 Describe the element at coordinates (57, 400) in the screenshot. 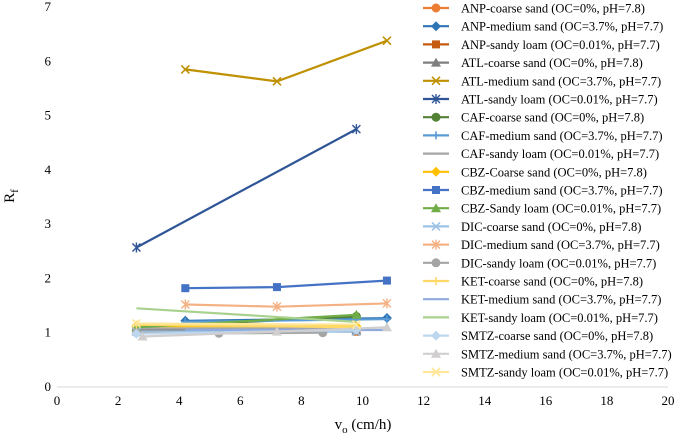

I see `x-tick-label-0: 0` at that location.